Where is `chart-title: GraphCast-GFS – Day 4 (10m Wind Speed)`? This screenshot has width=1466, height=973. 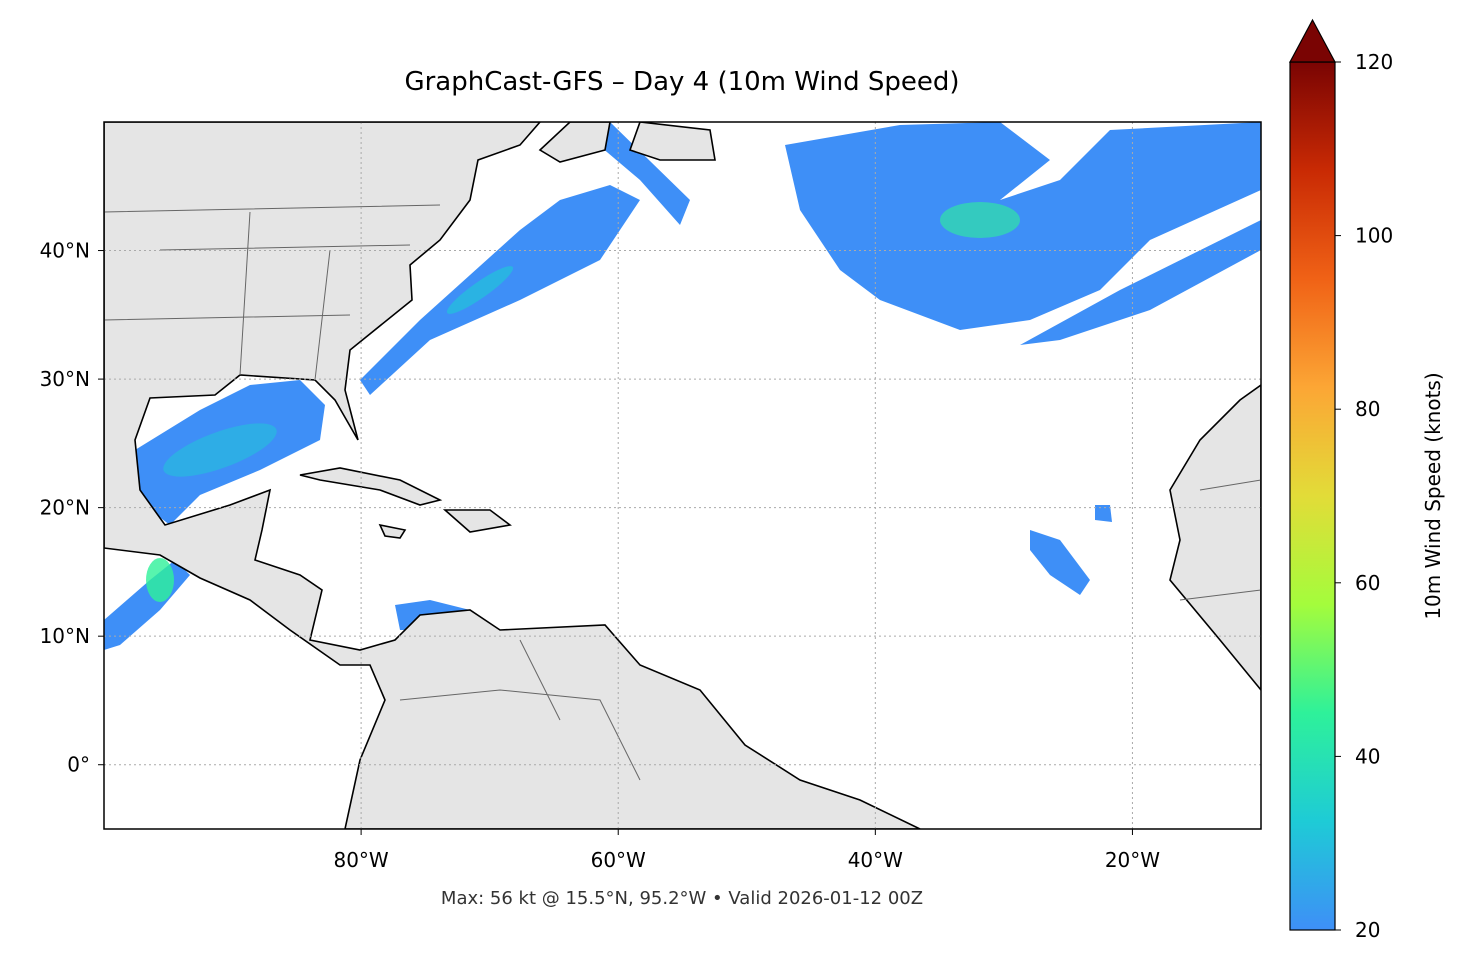 chart-title: GraphCast-GFS – Day 4 (10m Wind Speed) is located at coordinates (681, 82).